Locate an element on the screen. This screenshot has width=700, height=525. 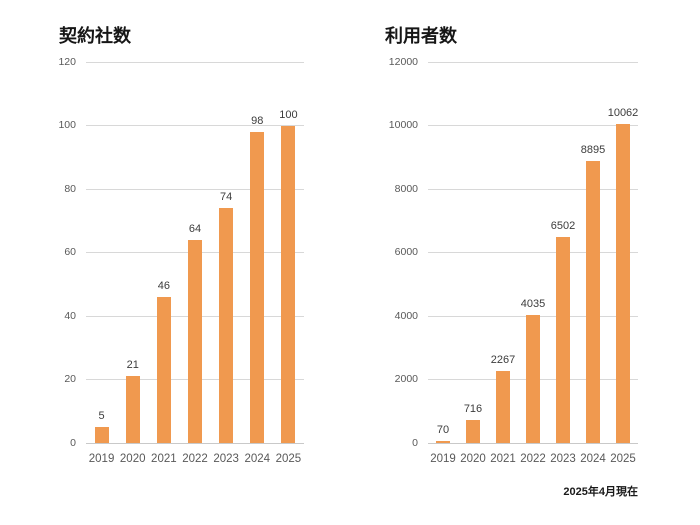
y-axis-tick-label: 120 is located at coordinates (67, 61).